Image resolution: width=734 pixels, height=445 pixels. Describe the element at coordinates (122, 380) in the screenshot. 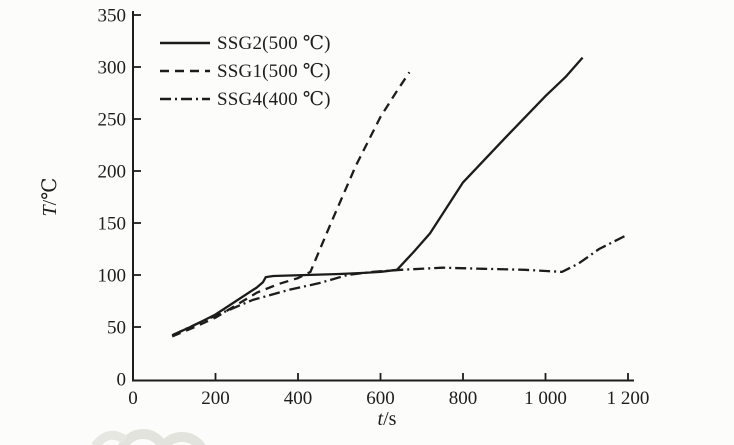

I see `y-tick-label: 0` at that location.